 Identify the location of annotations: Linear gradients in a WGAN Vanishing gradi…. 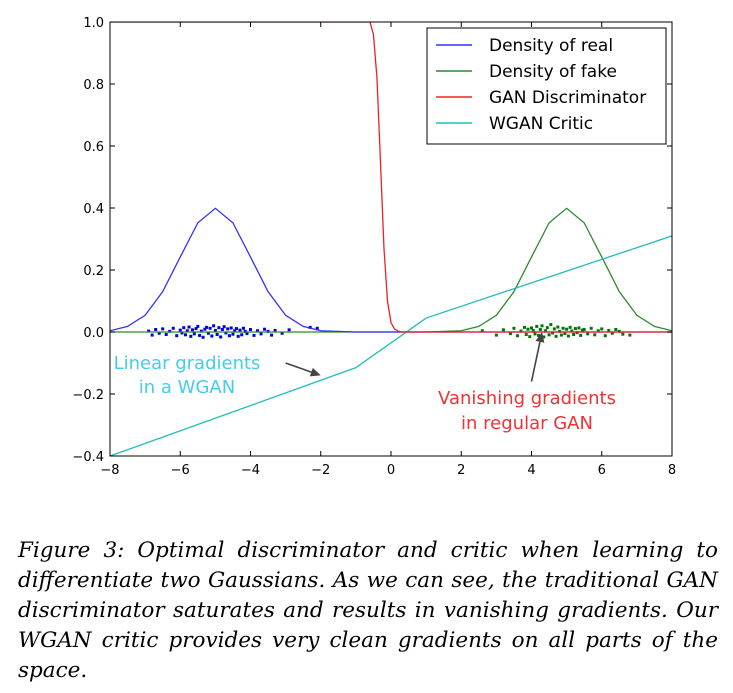
(365, 383).